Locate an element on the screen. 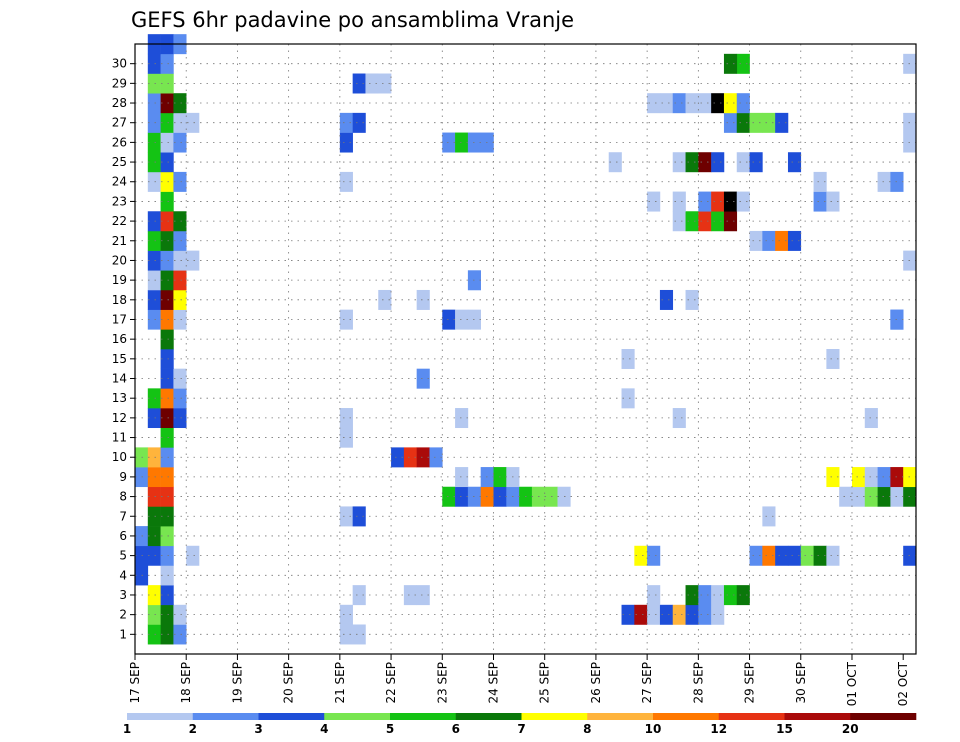 This screenshot has width=960, height=742. color-legend: 1 2 3 4 5 6 7 8 10 12 15 20 is located at coordinates (520, 724).